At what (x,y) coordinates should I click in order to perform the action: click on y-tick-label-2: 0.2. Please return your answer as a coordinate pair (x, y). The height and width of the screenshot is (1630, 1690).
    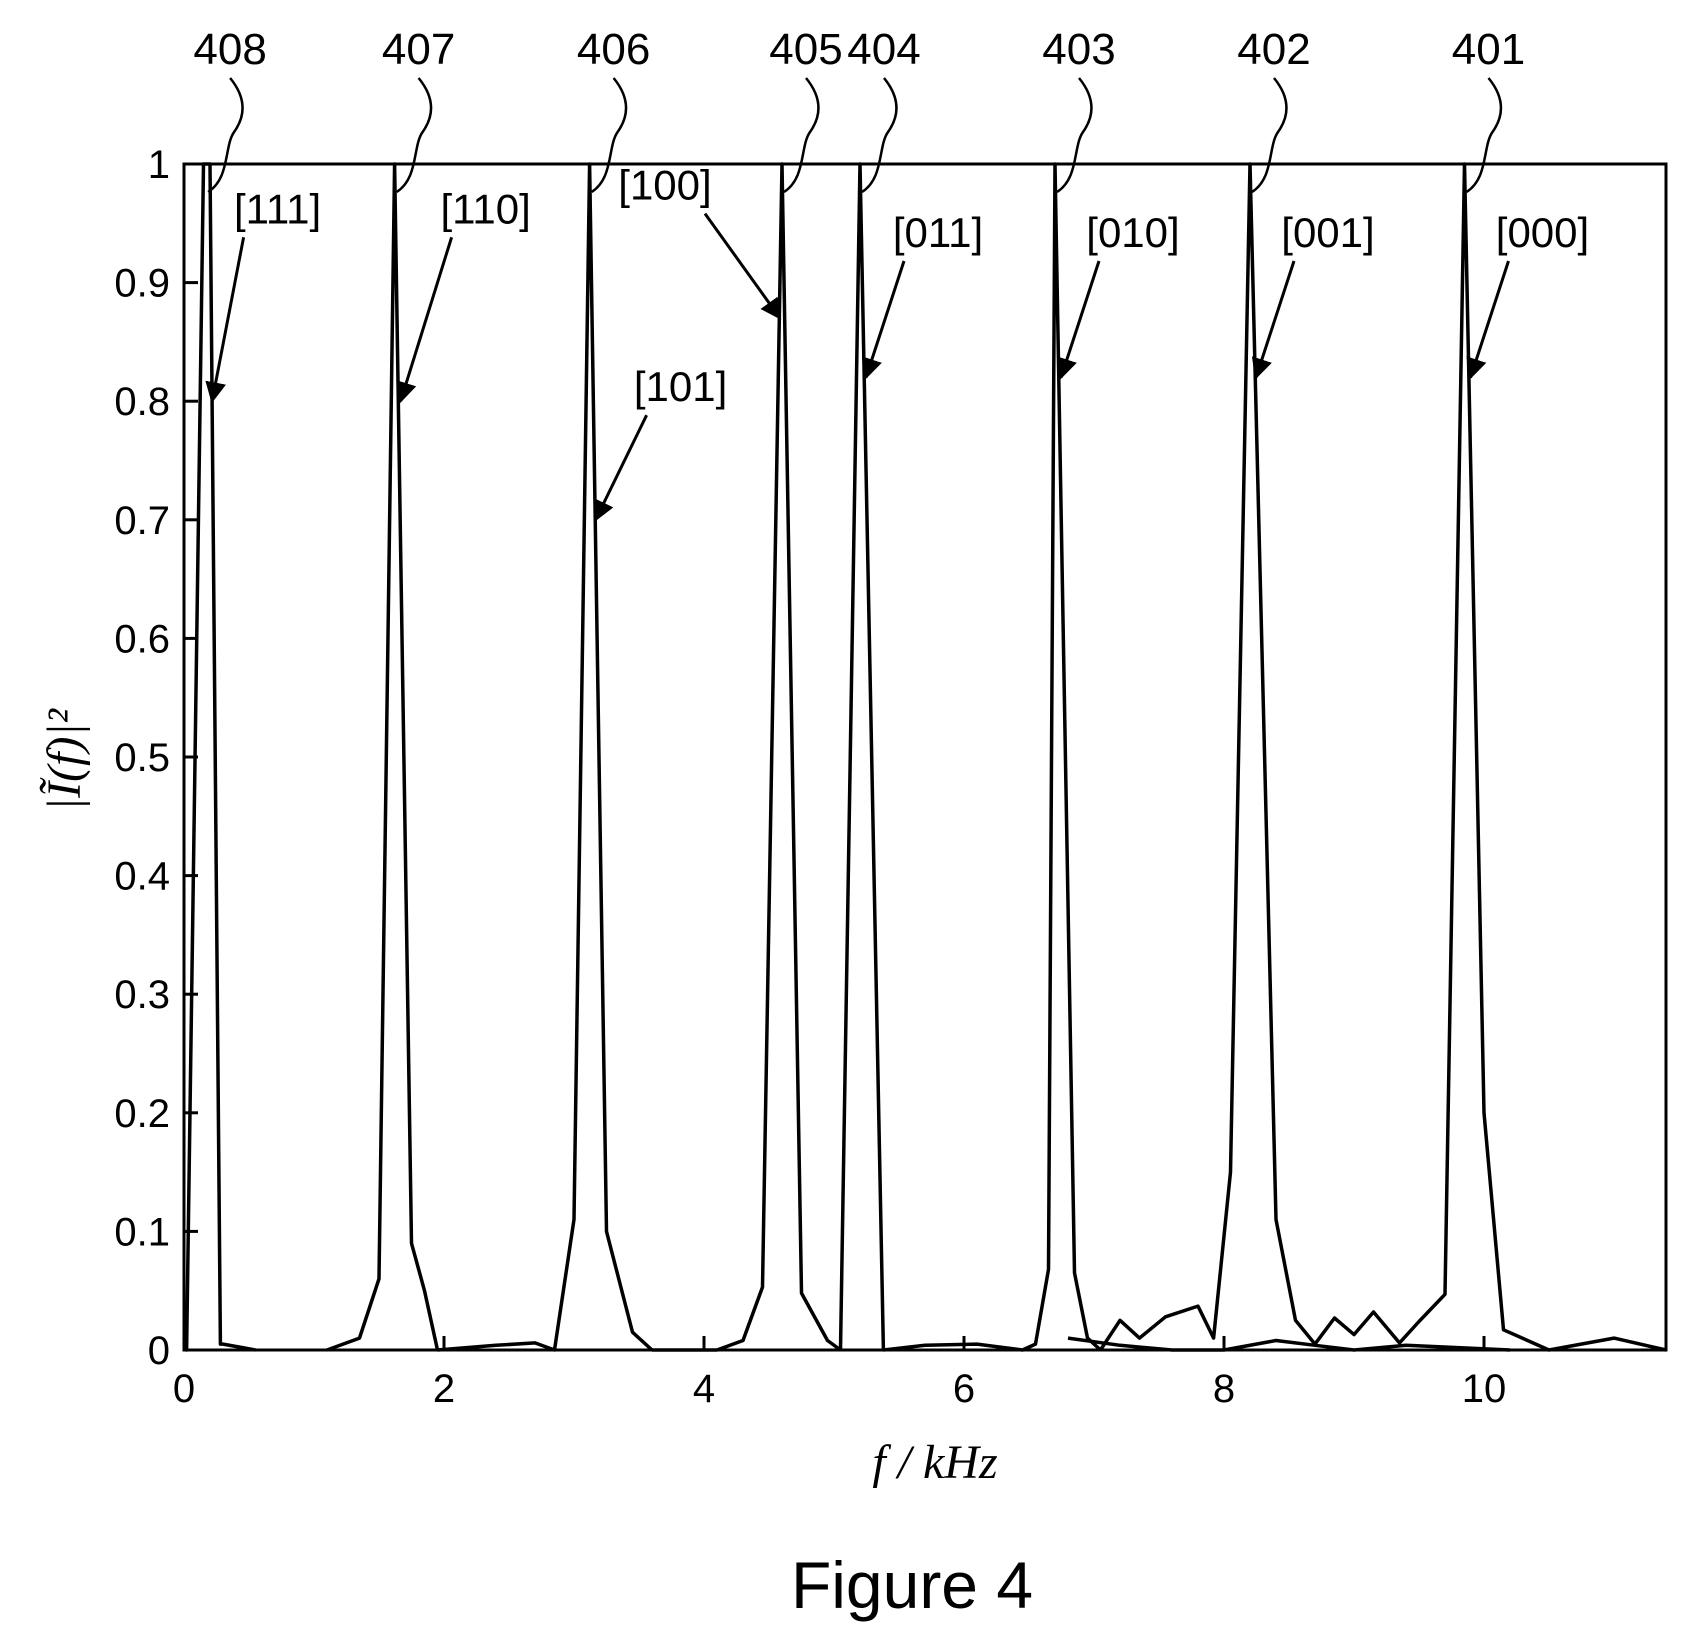
    Looking at the image, I should click on (142, 1114).